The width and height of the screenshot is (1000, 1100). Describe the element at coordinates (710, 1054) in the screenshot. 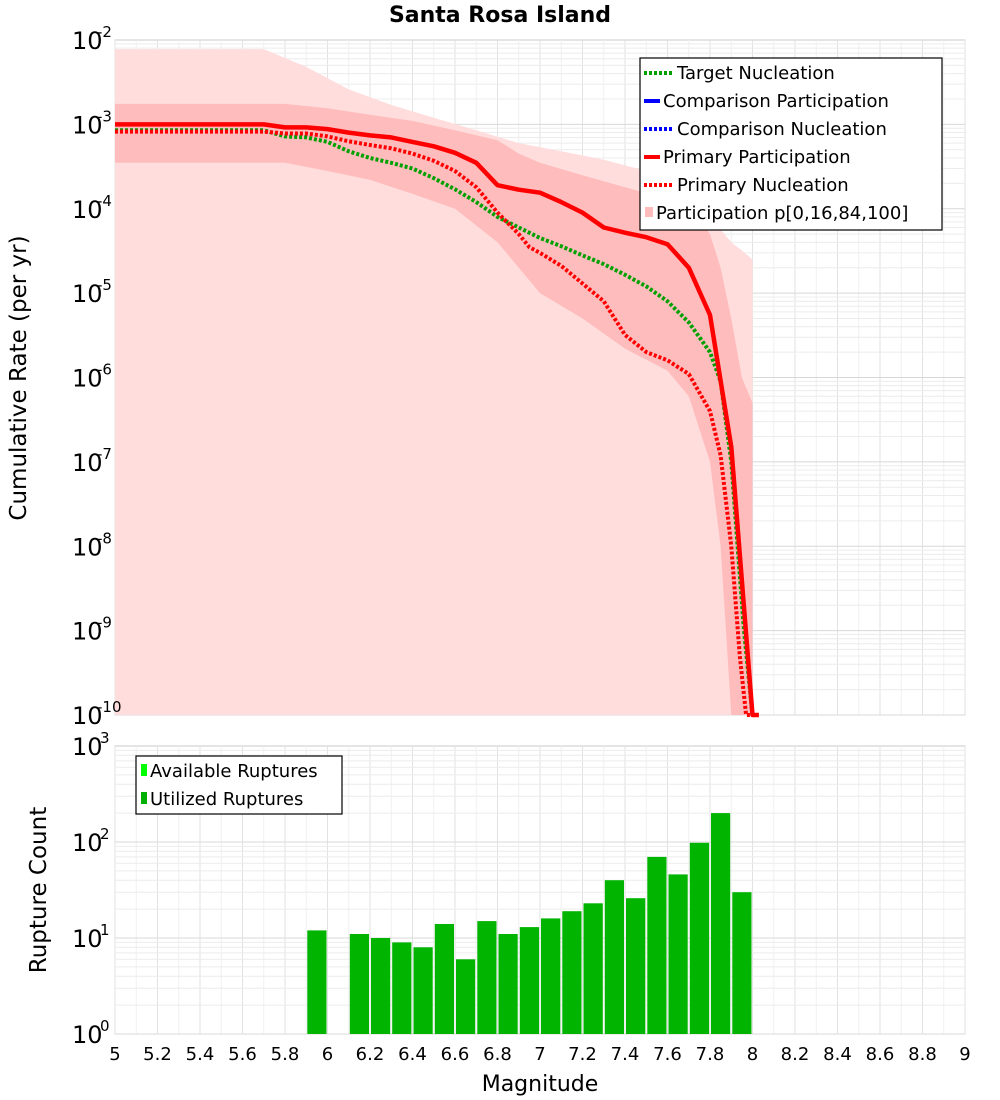

I see `x-tick-label: 7.8` at that location.